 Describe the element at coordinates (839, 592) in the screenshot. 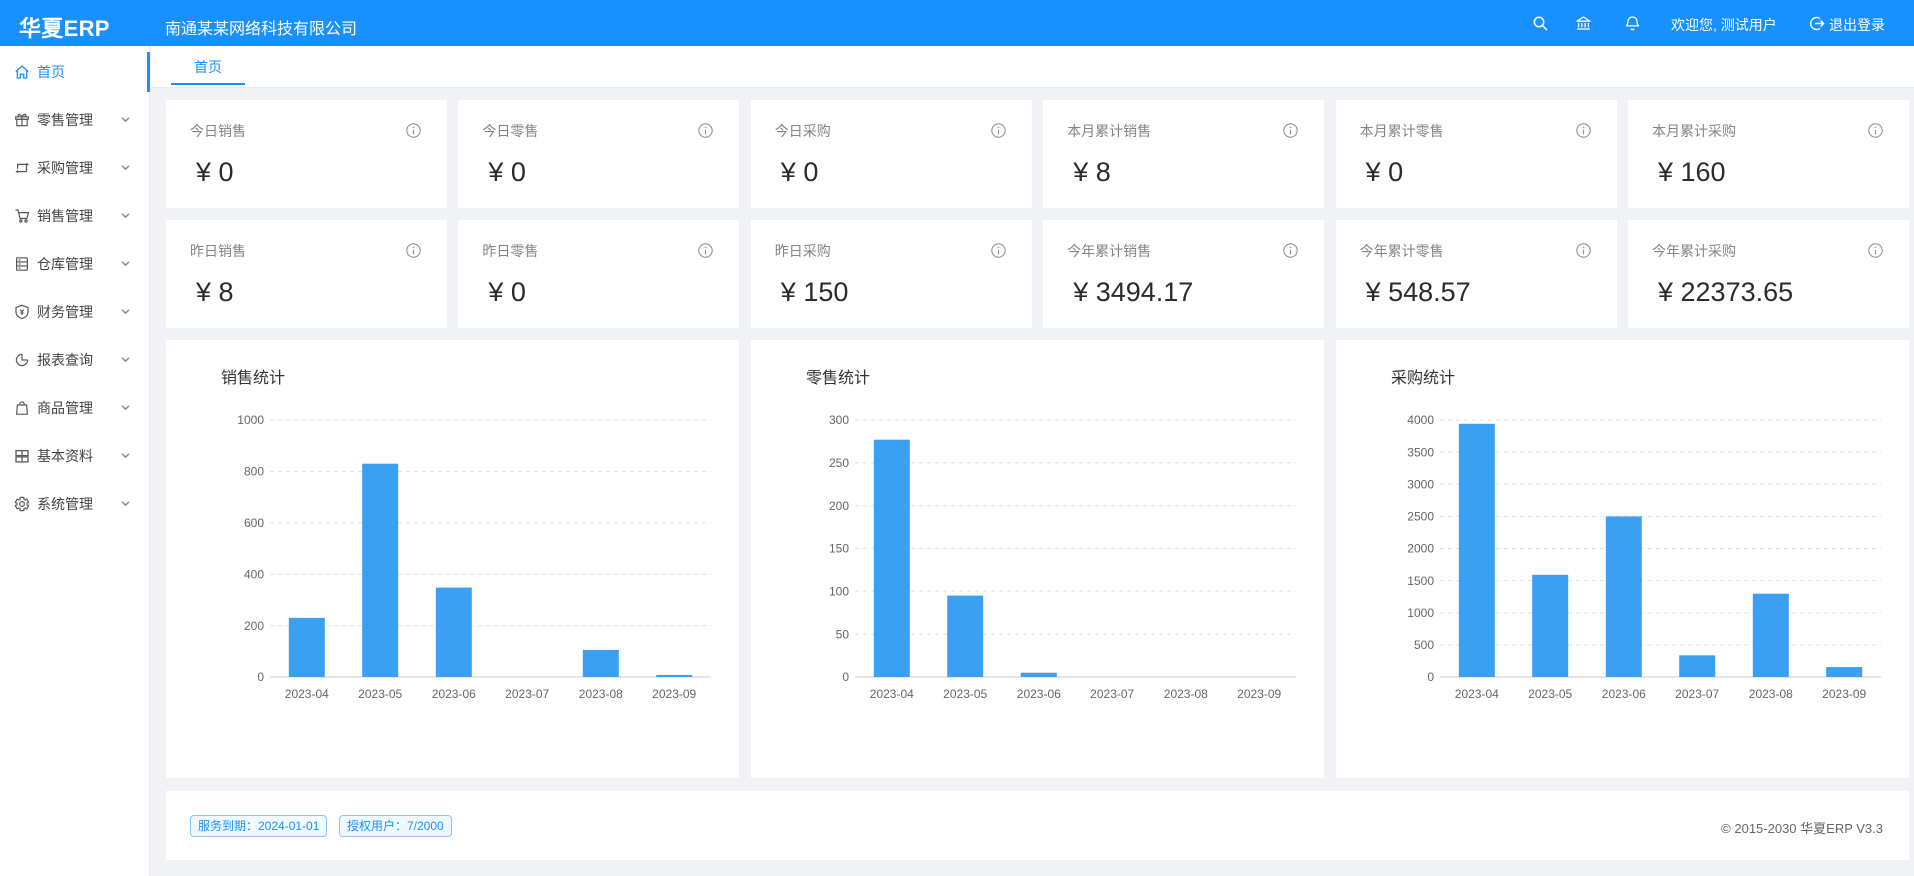

I see `svg-text: 100` at that location.